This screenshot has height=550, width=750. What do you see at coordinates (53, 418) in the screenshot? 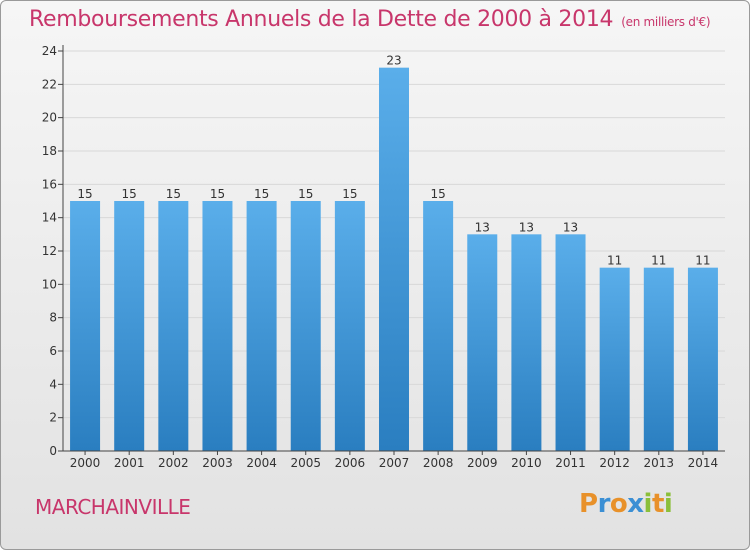
I see `y-tick-label: 2` at bounding box center [53, 418].